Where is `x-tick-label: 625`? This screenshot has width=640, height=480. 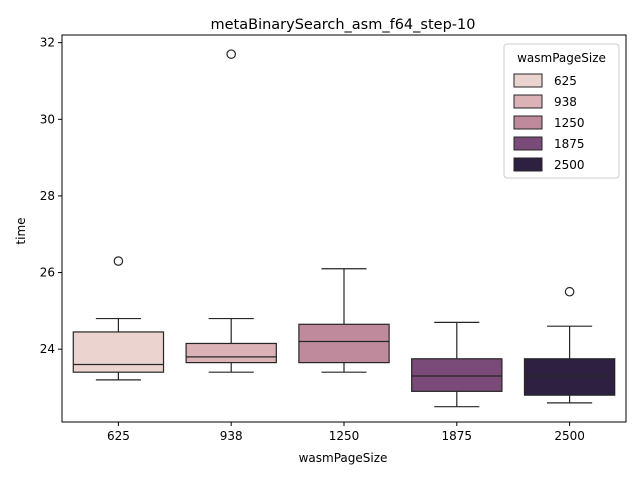
x-tick-label: 625 is located at coordinates (118, 436).